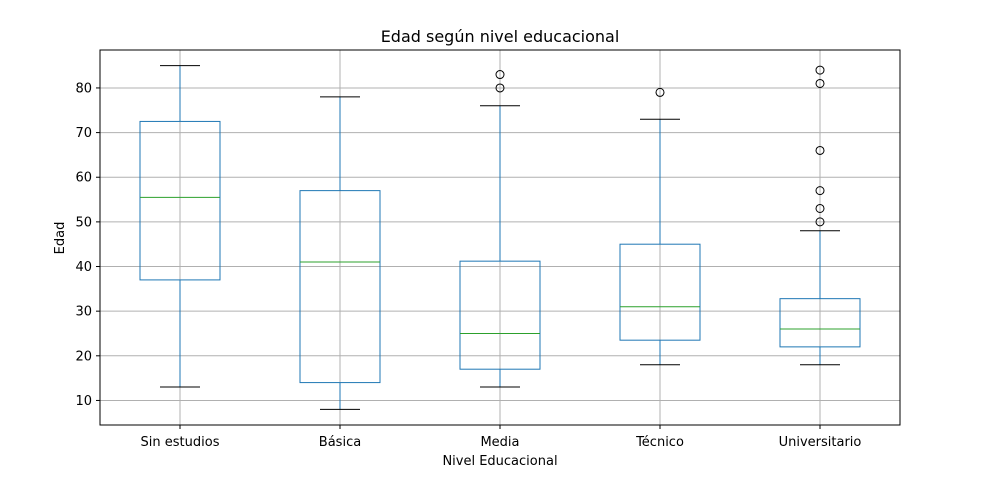  What do you see at coordinates (659, 442) in the screenshot?
I see `x-tick-label: Técnico` at bounding box center [659, 442].